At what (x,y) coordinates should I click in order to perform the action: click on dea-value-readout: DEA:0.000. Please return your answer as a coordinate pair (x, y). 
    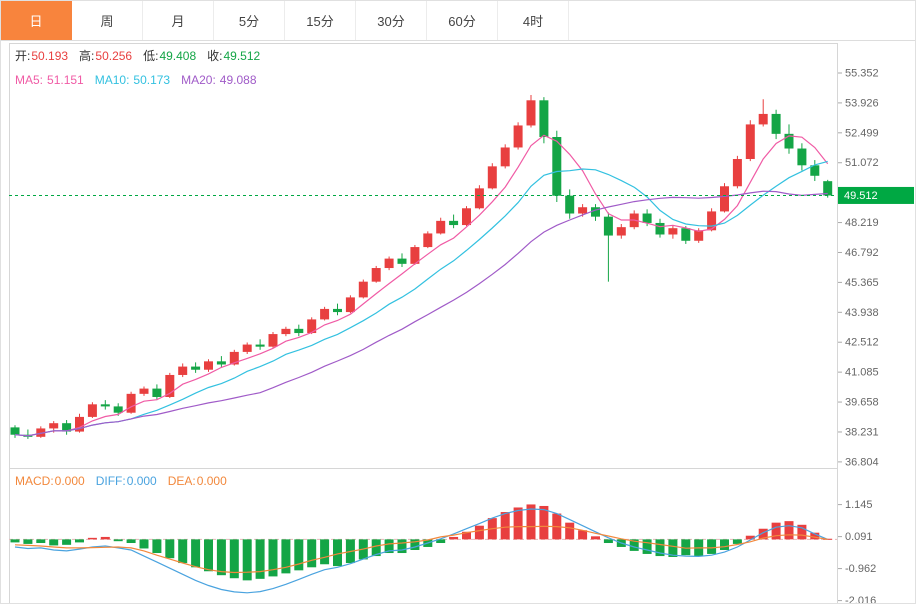
    Looking at the image, I should click on (197, 481).